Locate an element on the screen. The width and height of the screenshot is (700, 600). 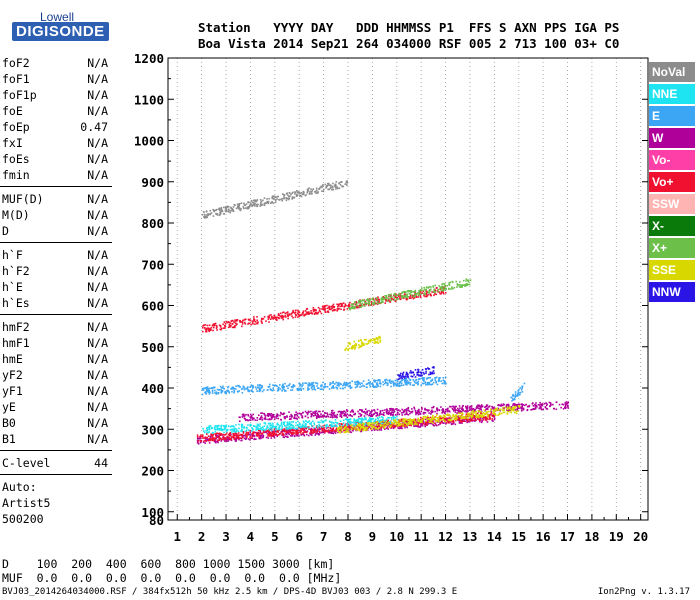
divider is located at coordinates (56, 314).